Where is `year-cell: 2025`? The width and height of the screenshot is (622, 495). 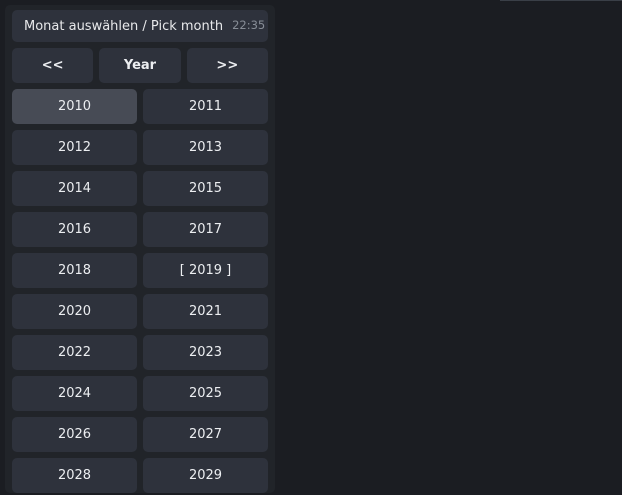
year-cell: 2025 is located at coordinates (205, 393).